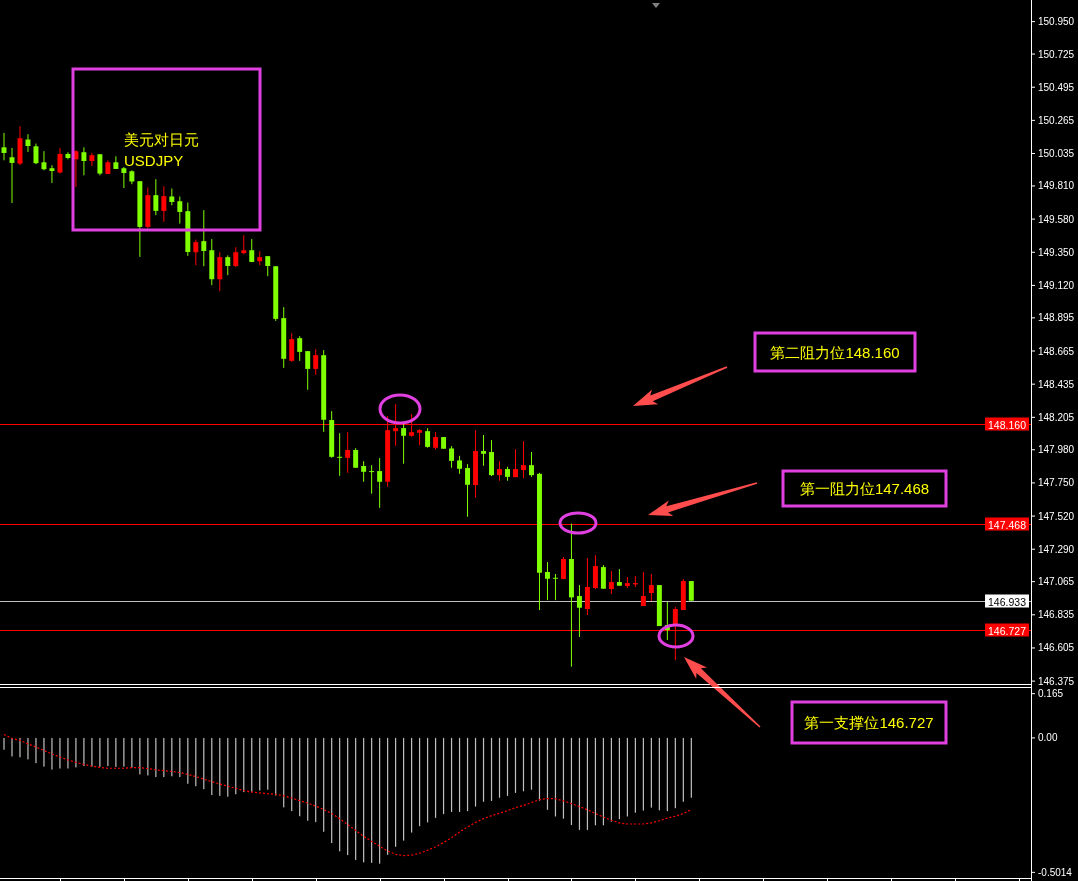  I want to click on y-tick-label: 150.035, so click(1056, 154).